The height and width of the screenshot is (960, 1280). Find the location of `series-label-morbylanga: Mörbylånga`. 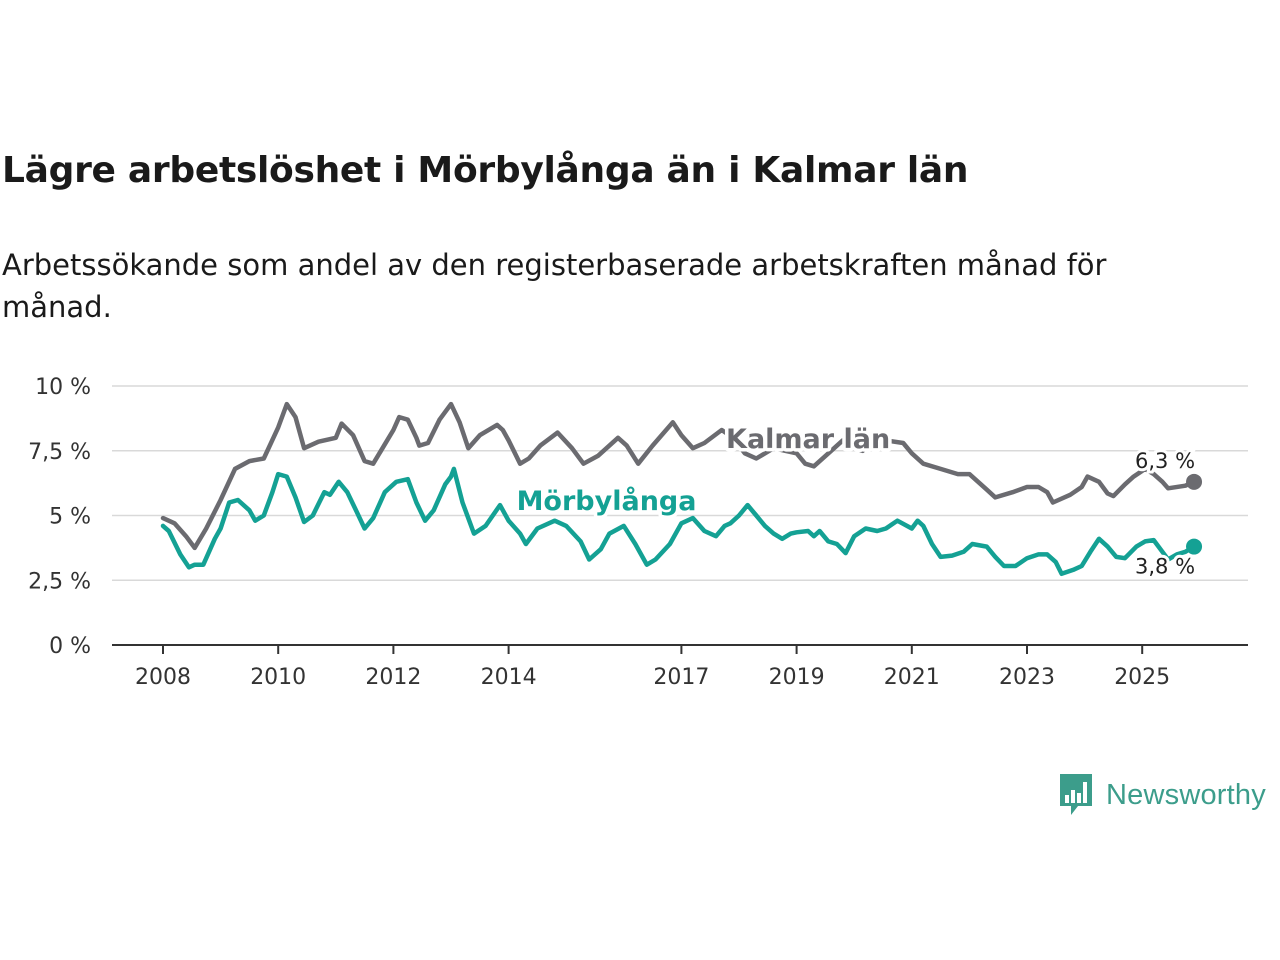

series-label-morbylanga: Mörbylånga is located at coordinates (607, 501).